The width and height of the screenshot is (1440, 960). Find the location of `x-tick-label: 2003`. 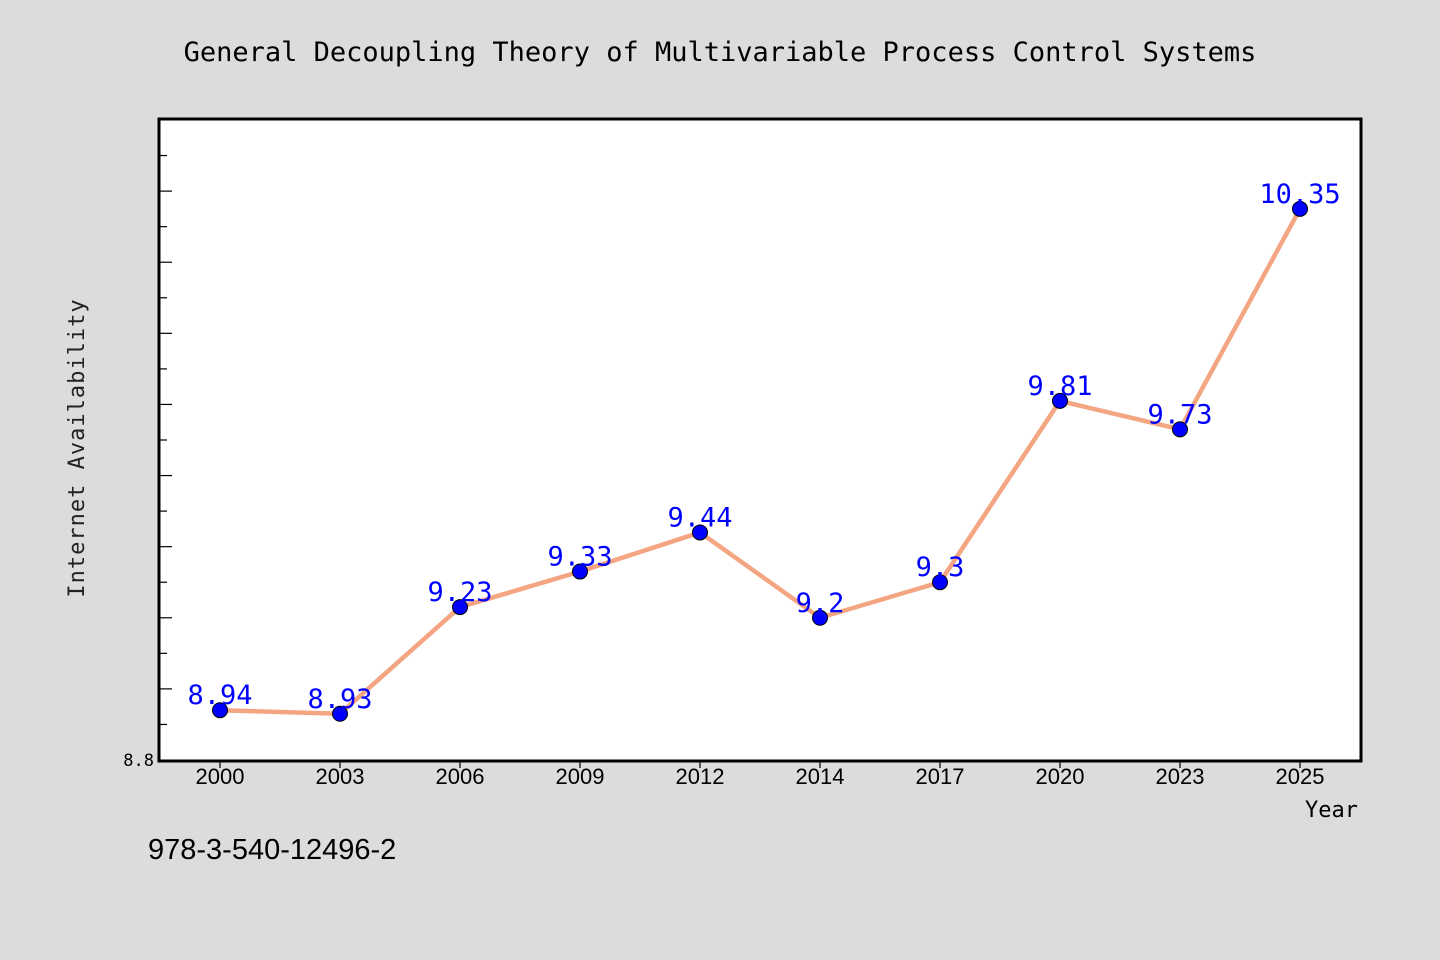

x-tick-label: 2003 is located at coordinates (340, 776).